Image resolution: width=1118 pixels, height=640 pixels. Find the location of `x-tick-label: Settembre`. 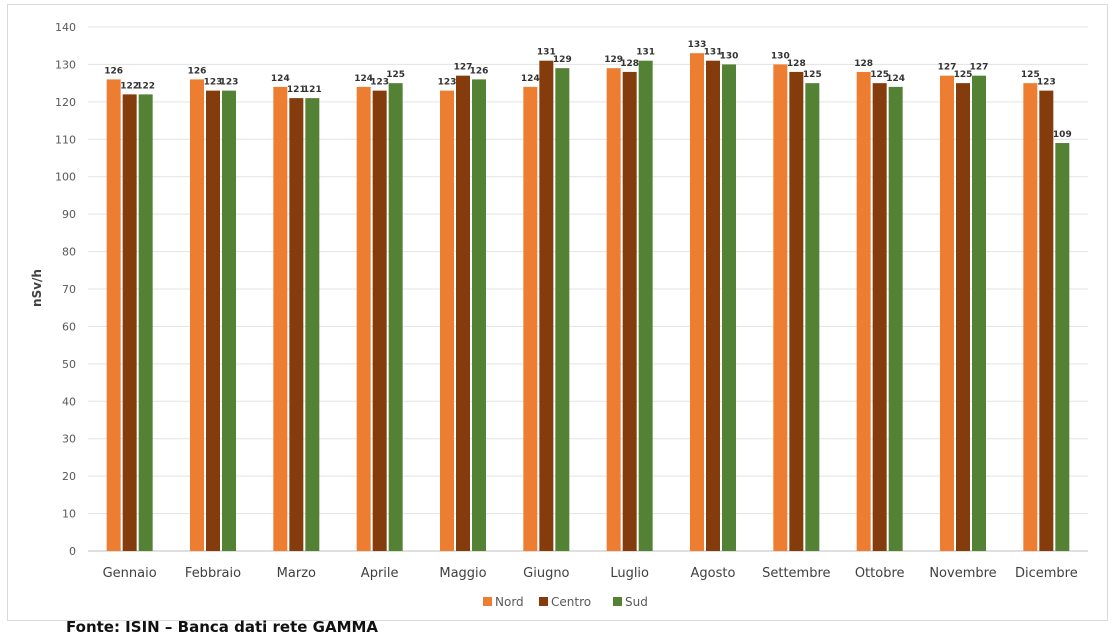

x-tick-label: Settembre is located at coordinates (796, 573).